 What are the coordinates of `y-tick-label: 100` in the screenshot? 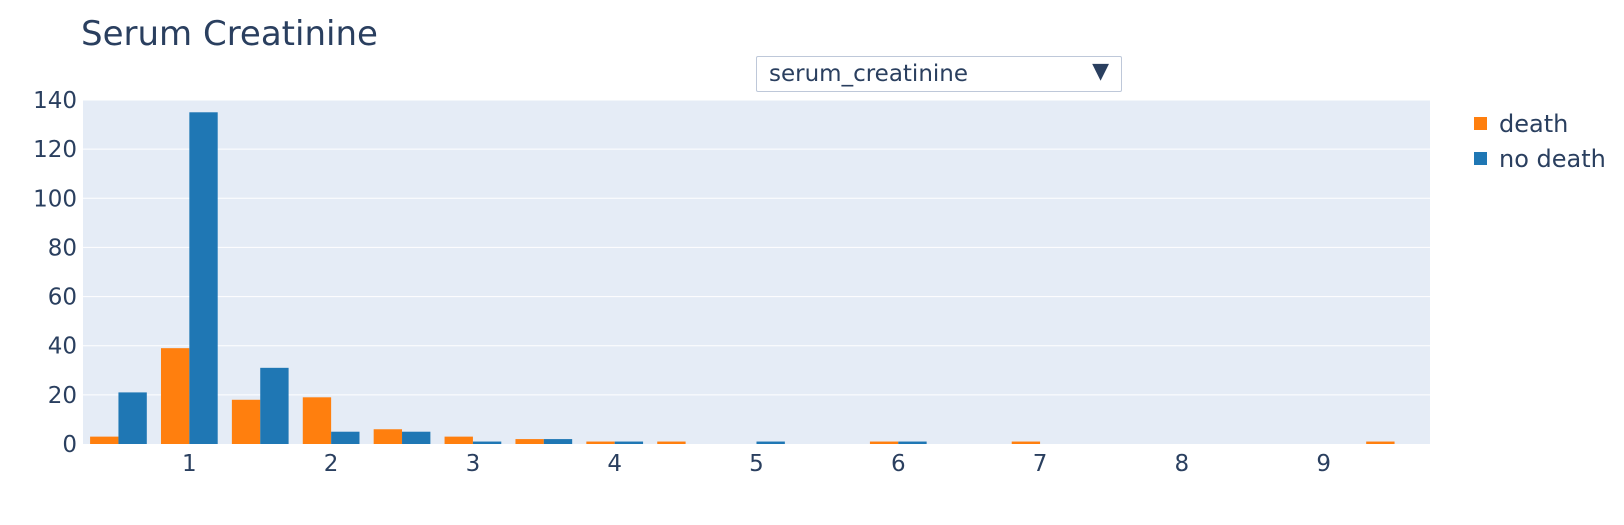 It's located at (55, 199).